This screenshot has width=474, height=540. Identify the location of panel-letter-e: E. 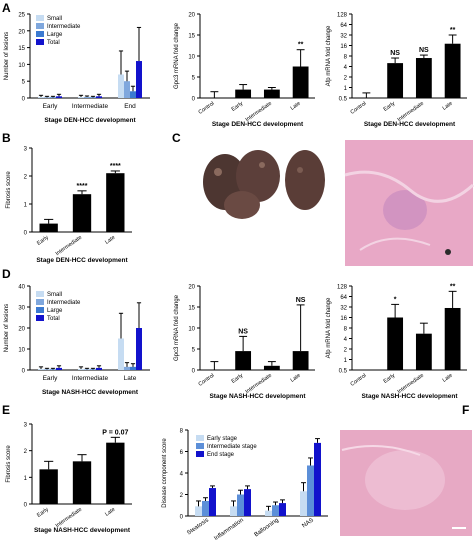
(6, 410).